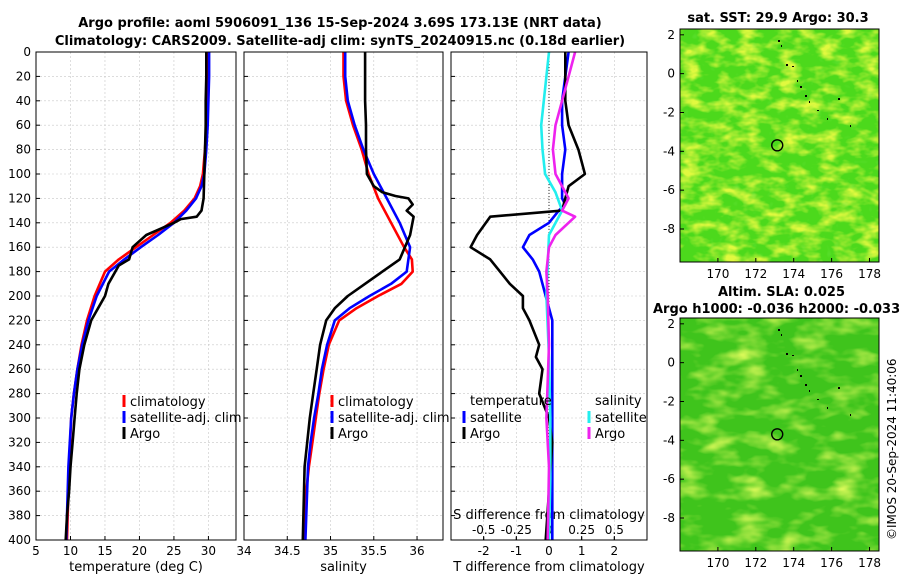 The height and width of the screenshot is (580, 900). What do you see at coordinates (621, 418) in the screenshot?
I see `legend-label-sal-satellite: satellite` at bounding box center [621, 418].